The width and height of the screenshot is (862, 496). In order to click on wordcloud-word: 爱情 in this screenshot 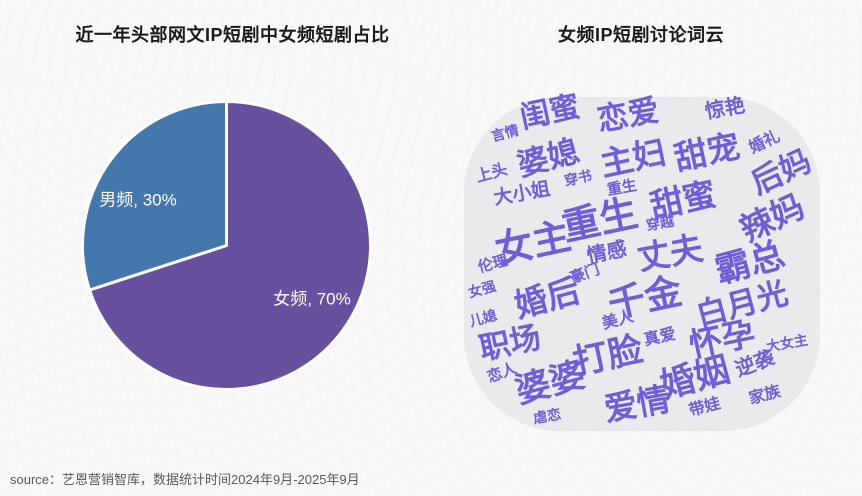, I will do `click(637, 404)`.